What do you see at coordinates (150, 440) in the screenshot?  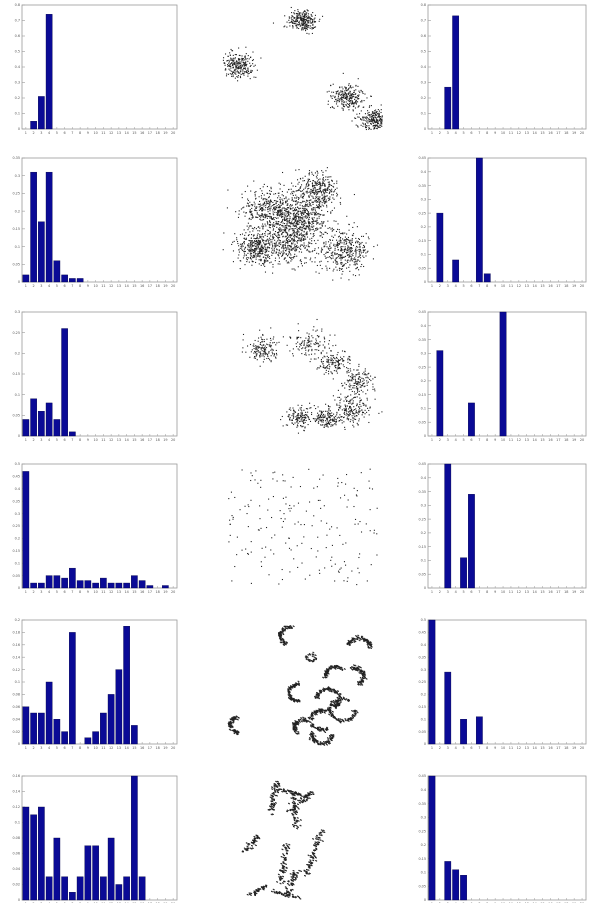 I see `x-tick-label: 17` at bounding box center [150, 440].